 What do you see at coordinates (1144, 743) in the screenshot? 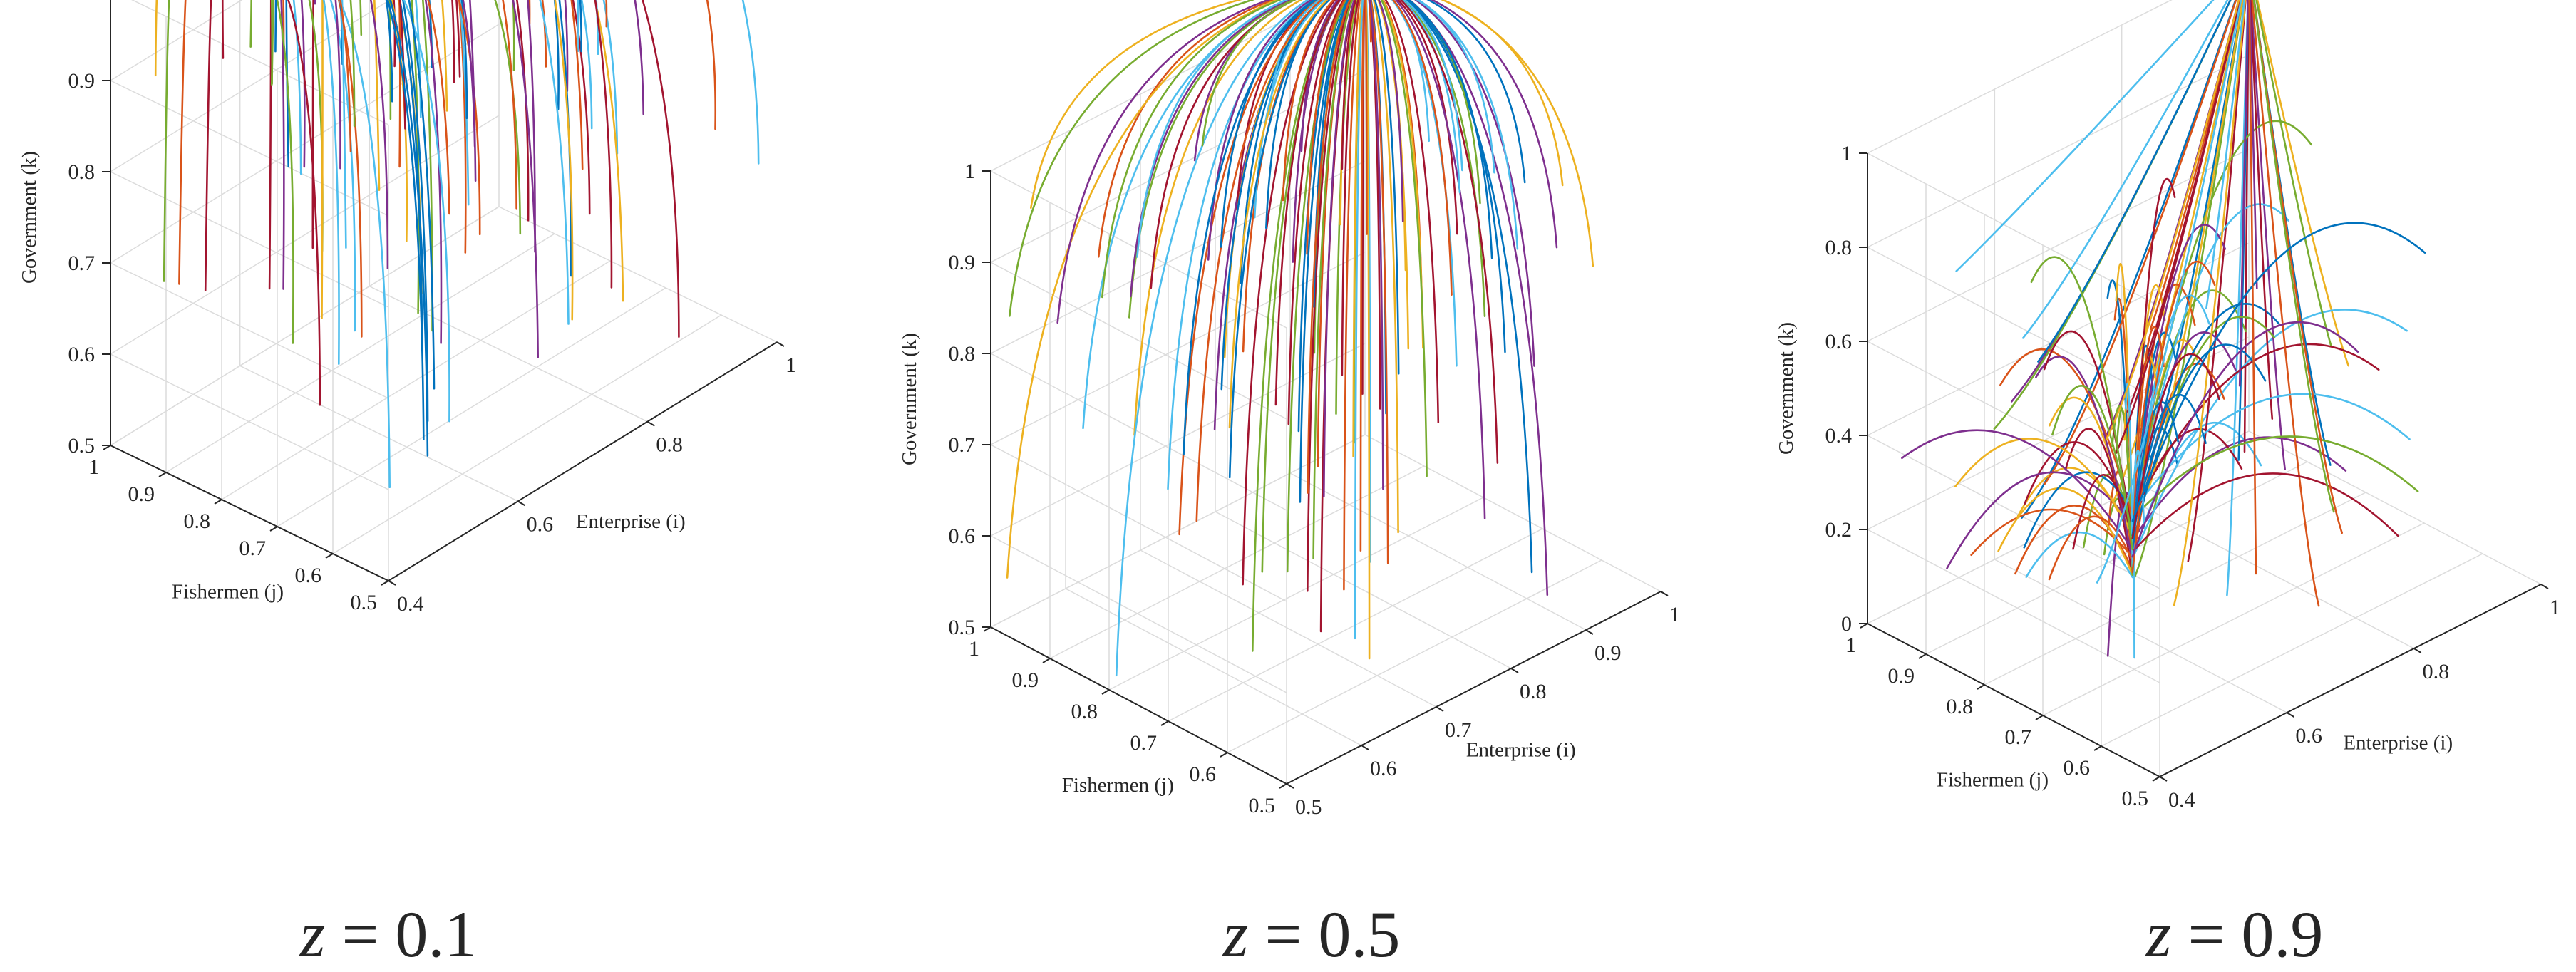
I see `y-tick-label-0-7: 0.7` at bounding box center [1144, 743].